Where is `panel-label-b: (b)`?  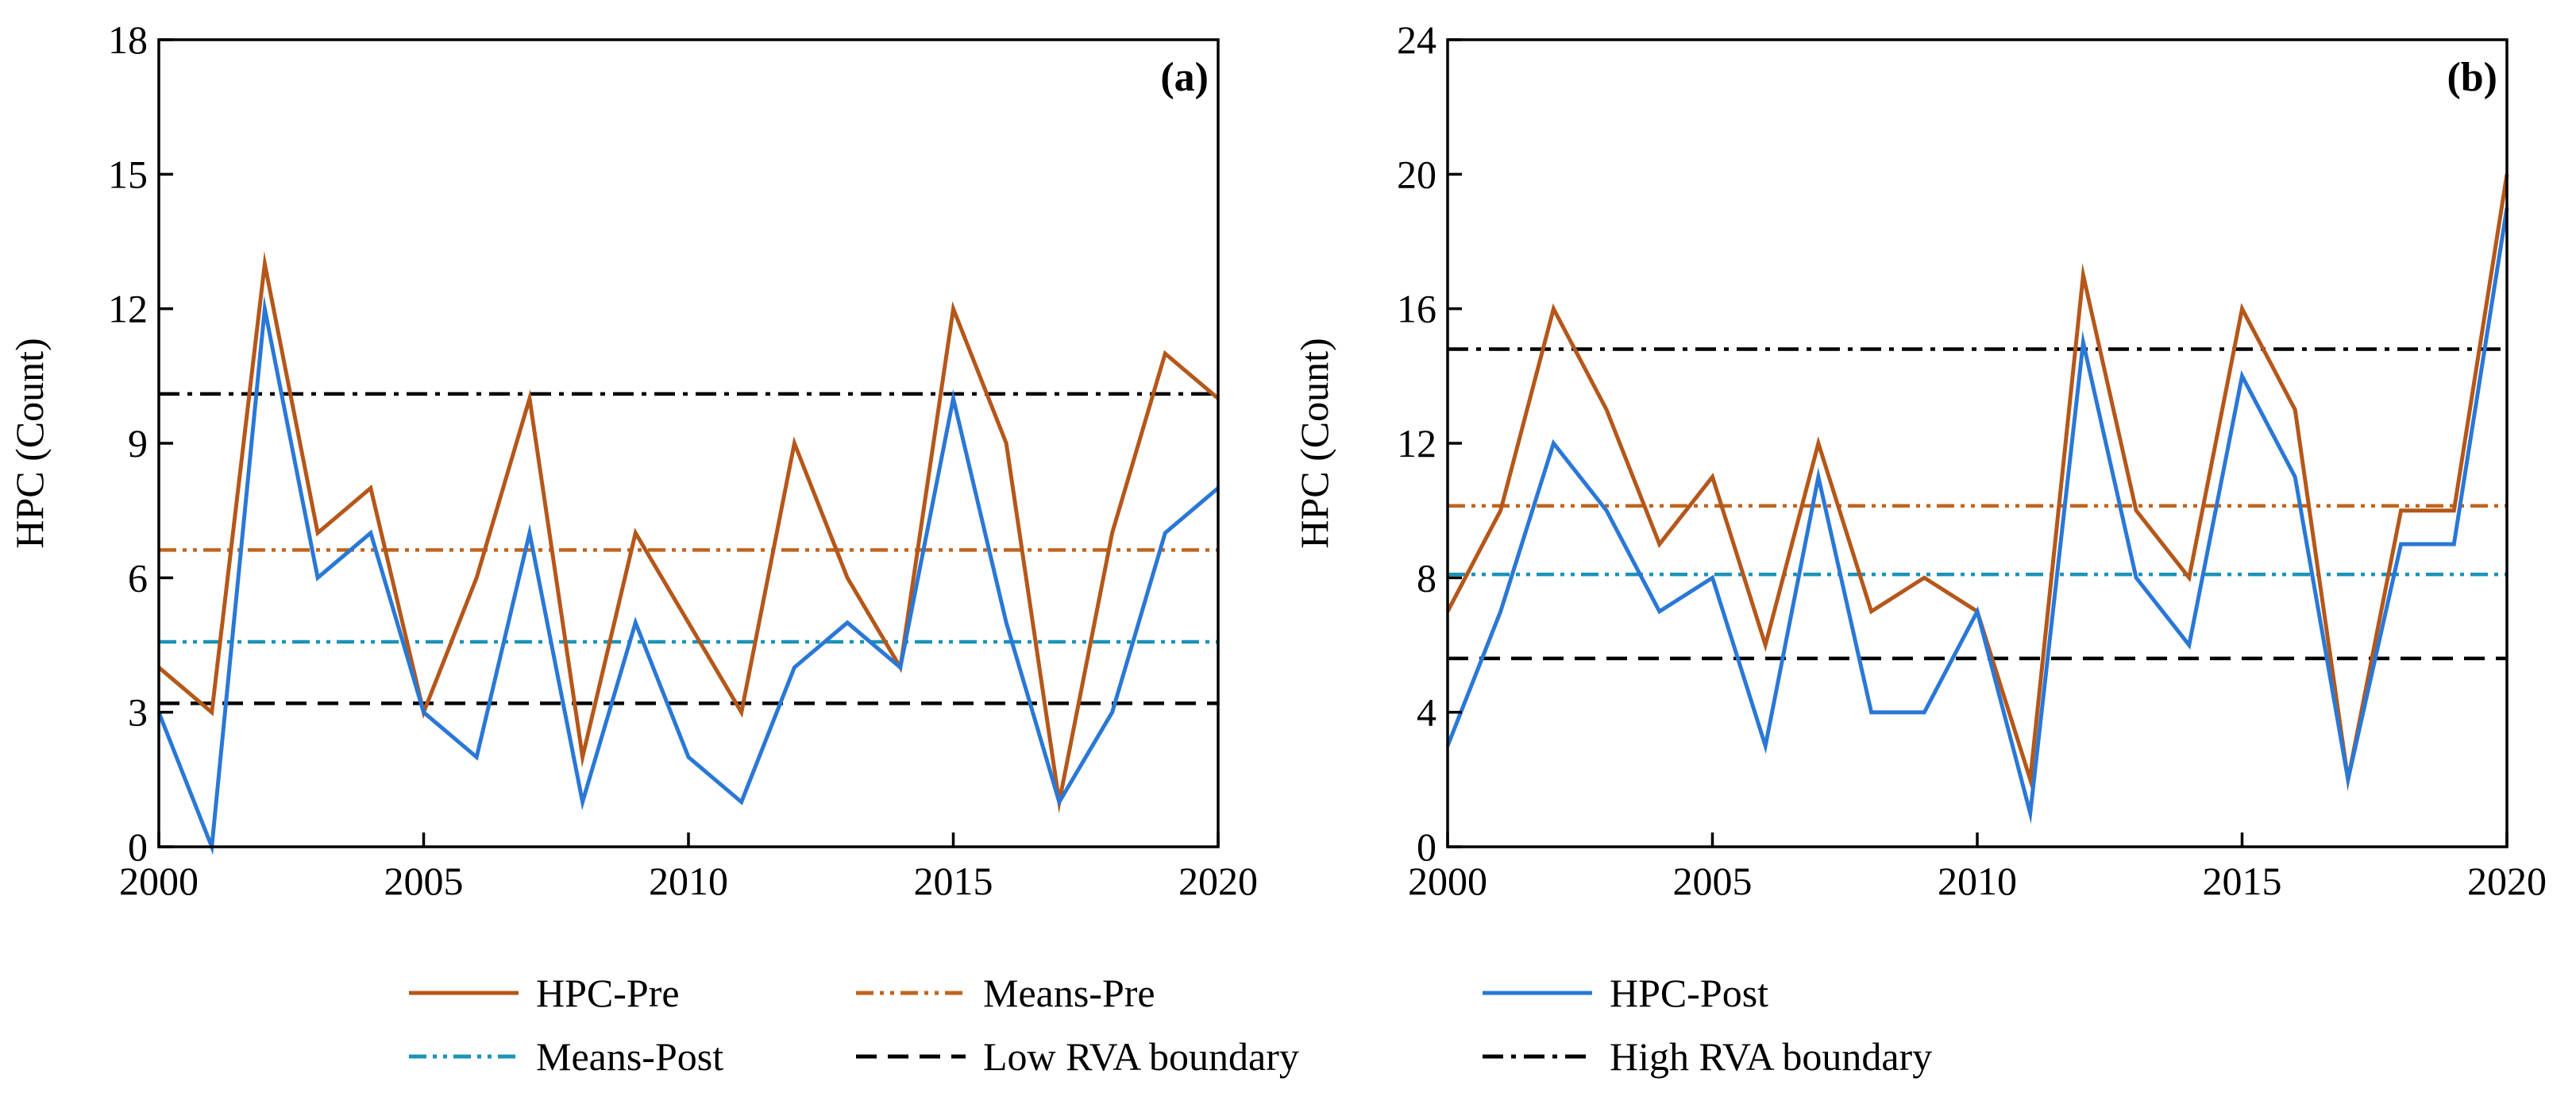
panel-label-b: (b) is located at coordinates (2472, 77).